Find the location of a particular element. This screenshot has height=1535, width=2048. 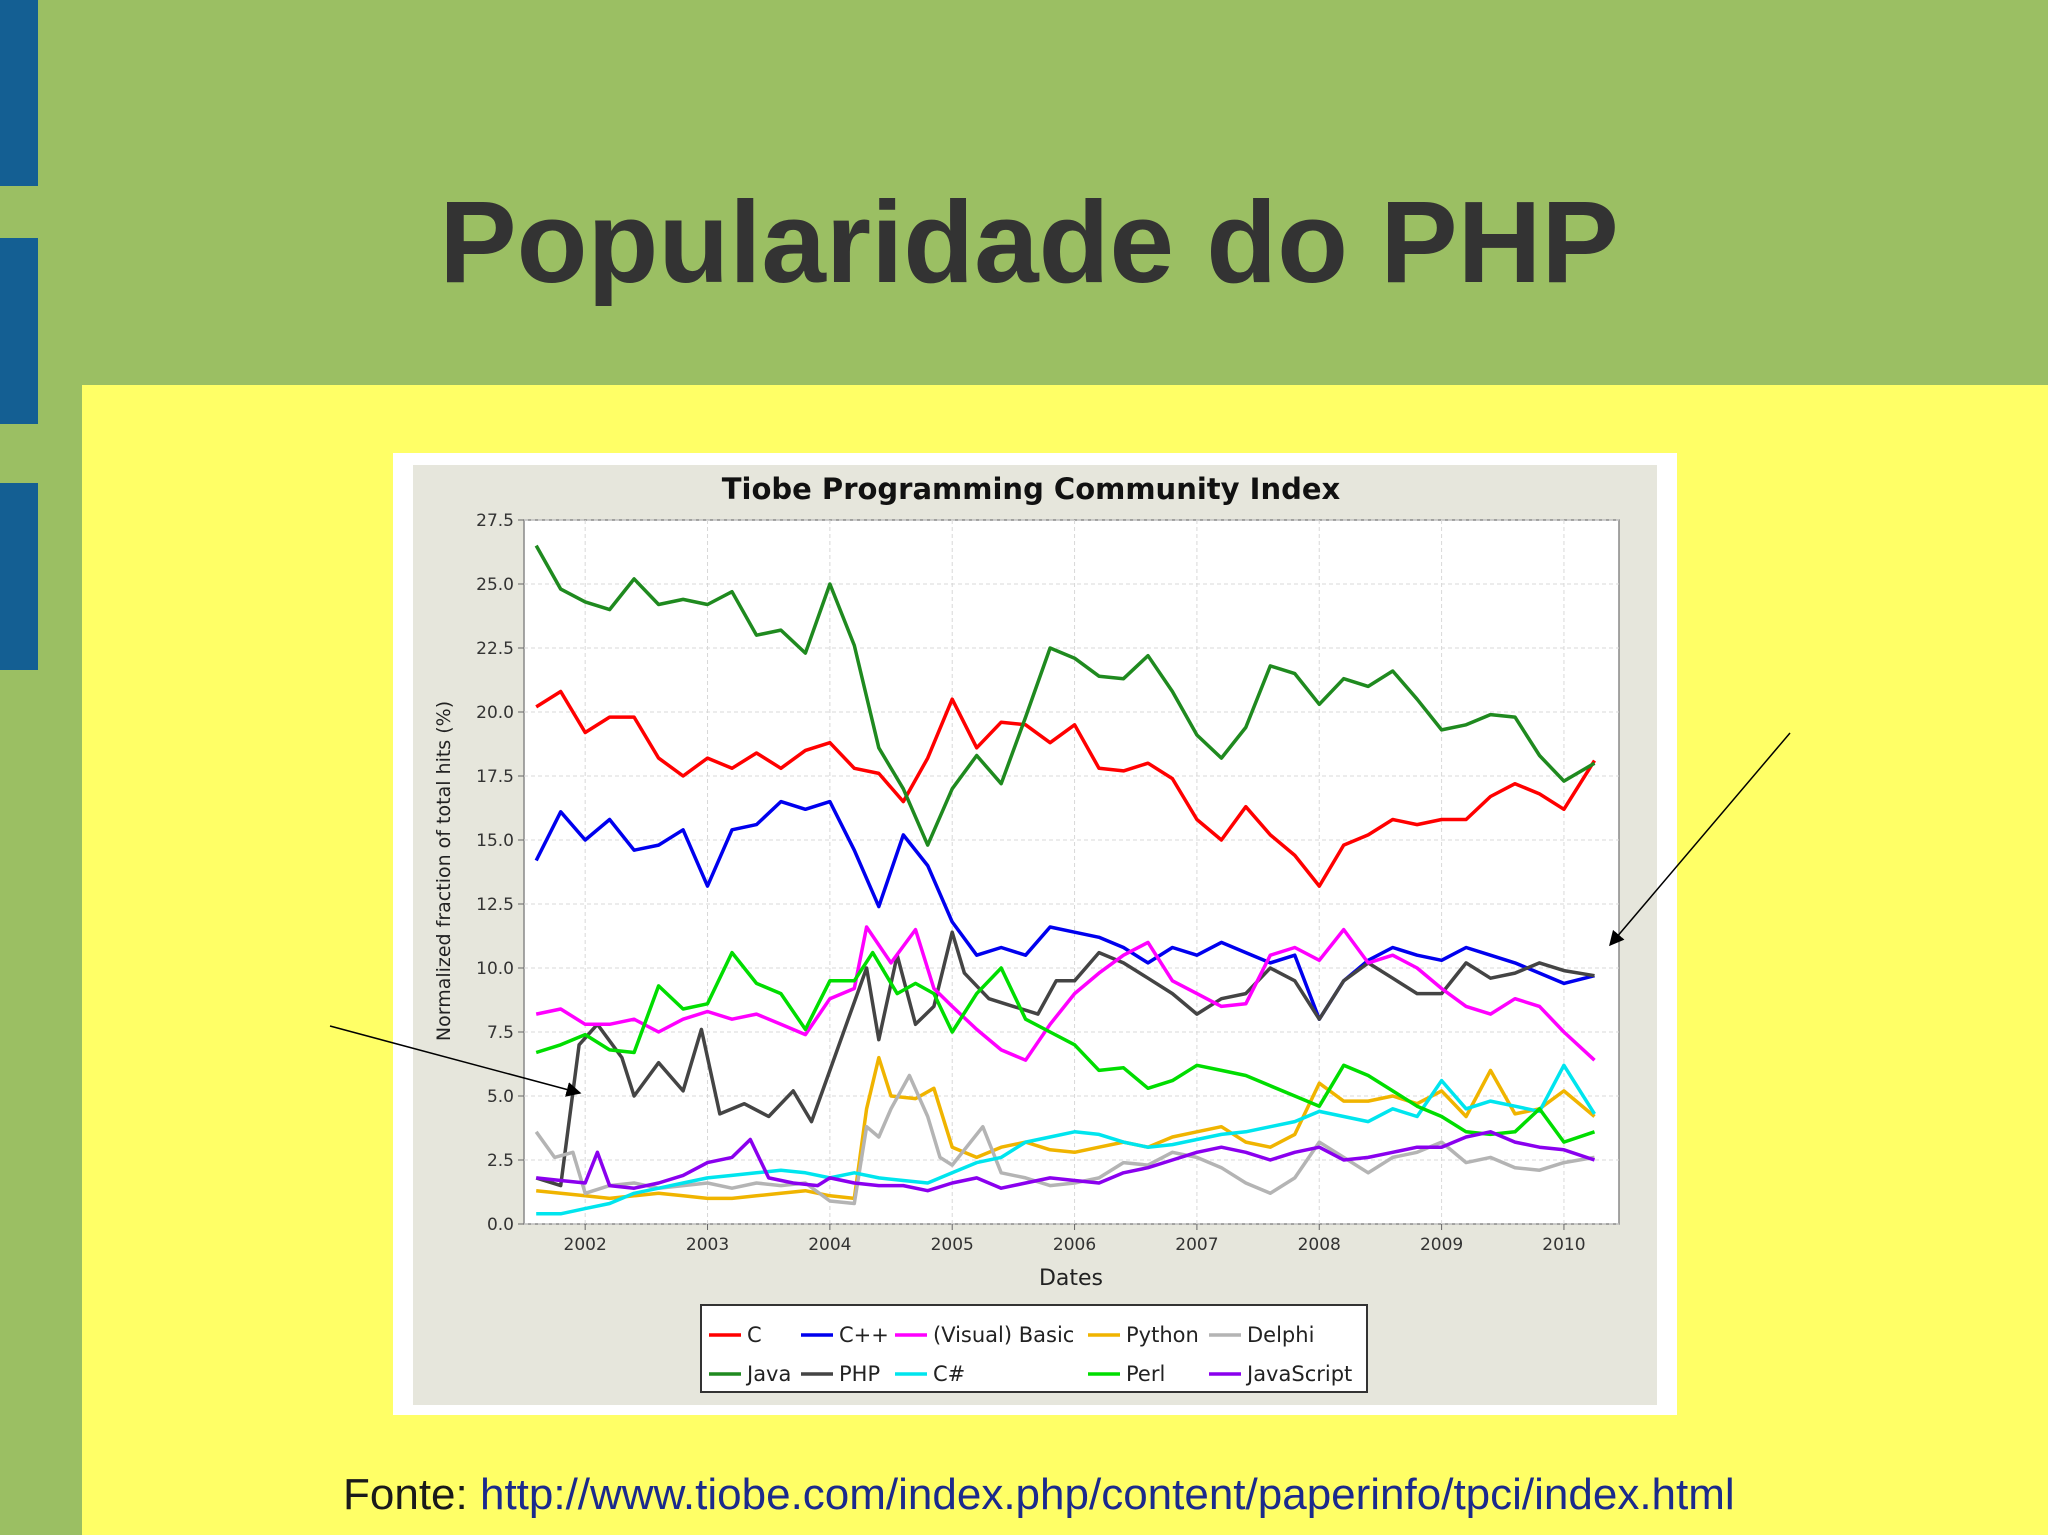

series-line-java is located at coordinates (1065, 695).